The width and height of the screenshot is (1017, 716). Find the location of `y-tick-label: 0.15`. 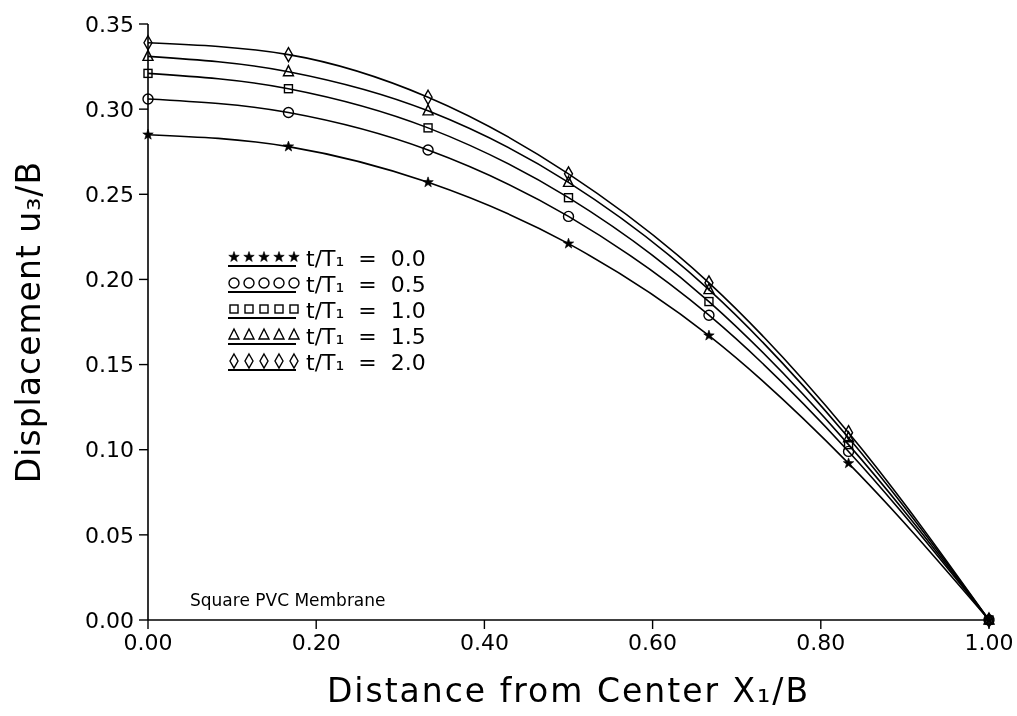

y-tick-label: 0.15 is located at coordinates (109, 365).